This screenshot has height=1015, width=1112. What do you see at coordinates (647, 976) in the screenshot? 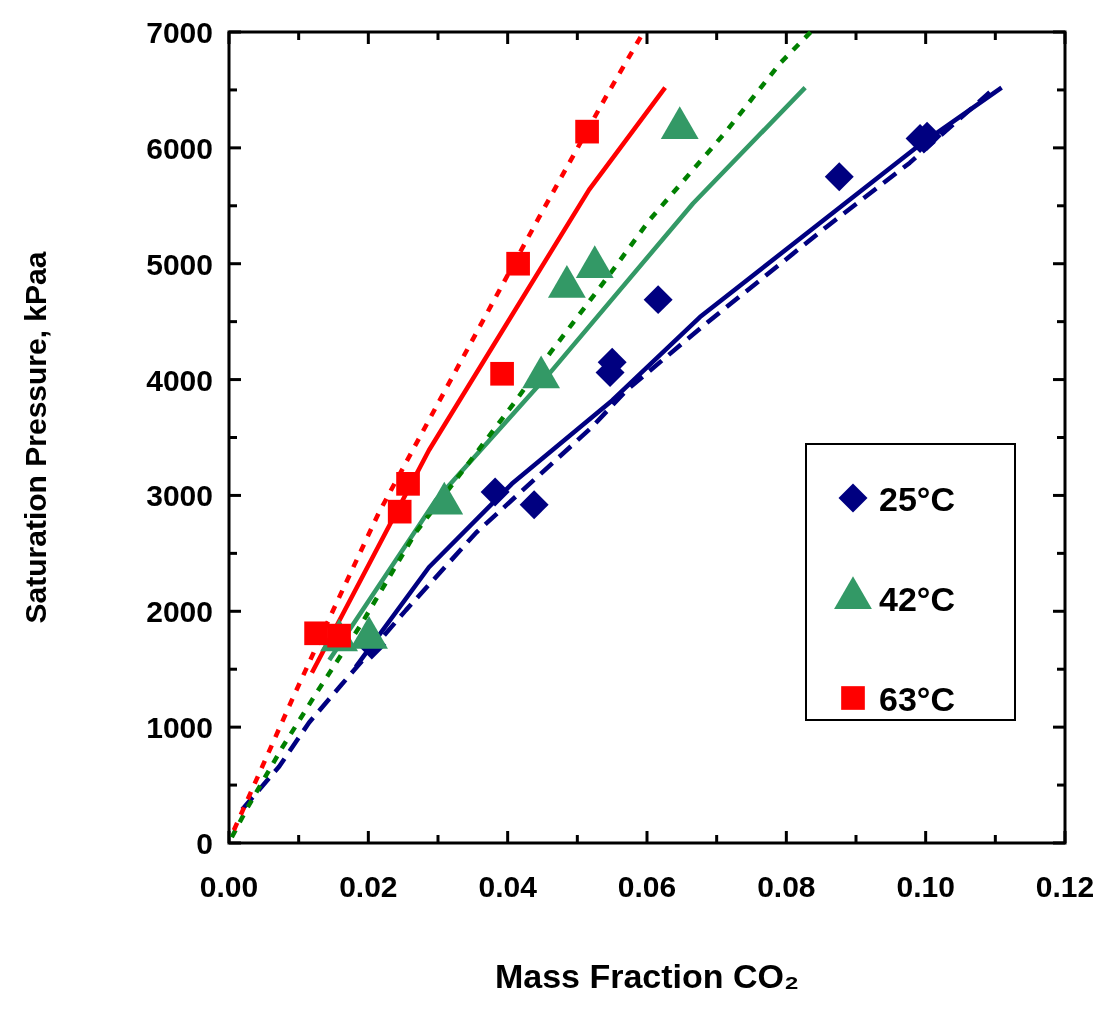
I see `x-axis-title: Mass Fraction CO₂` at bounding box center [647, 976].